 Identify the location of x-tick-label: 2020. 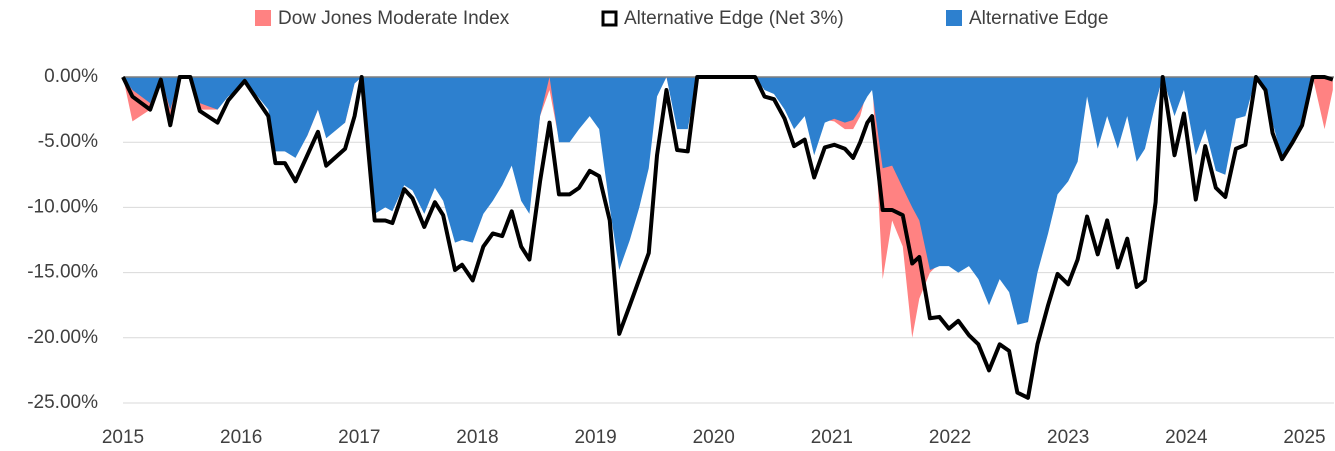
(714, 437).